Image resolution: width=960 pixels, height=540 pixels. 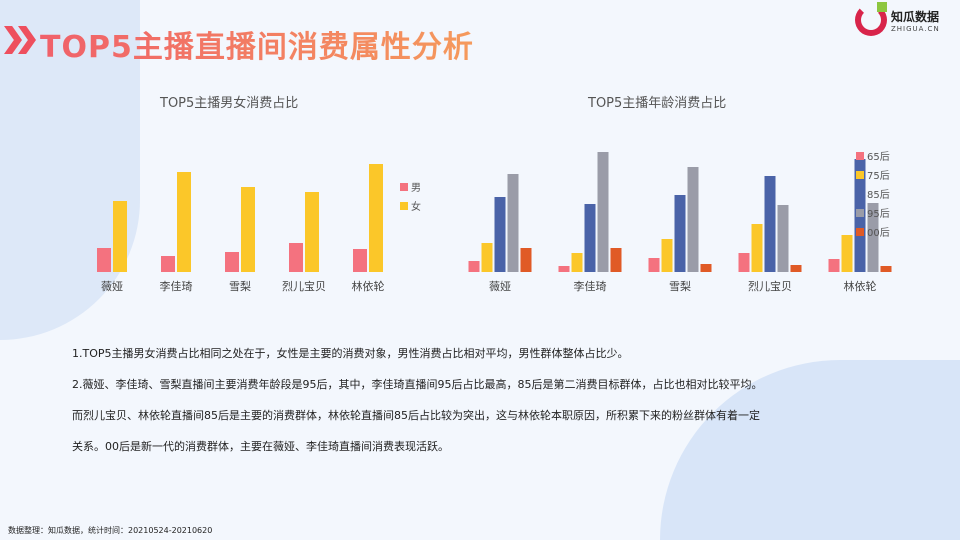 I want to click on logo: 知瓜数据 ZHIGUA.CN, so click(x=905, y=19).